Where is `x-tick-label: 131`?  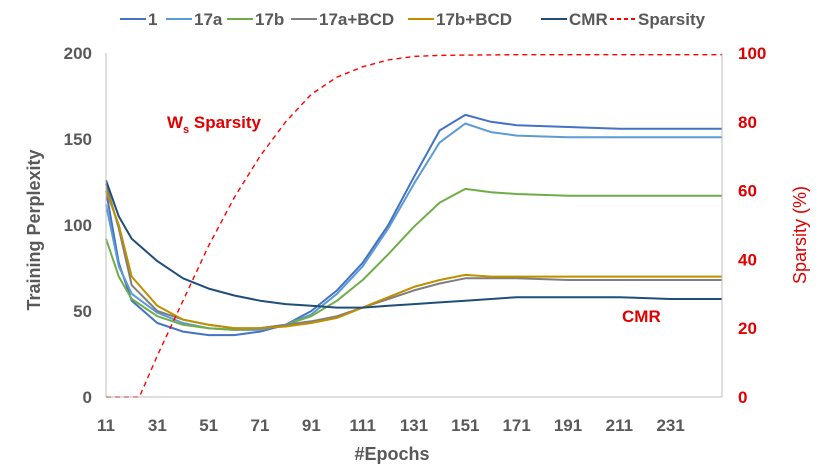
x-tick-label: 131 is located at coordinates (414, 425).